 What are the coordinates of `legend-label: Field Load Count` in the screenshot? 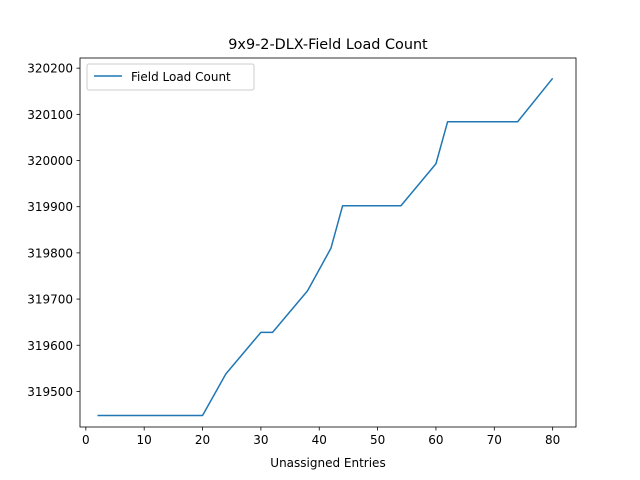 It's located at (181, 77).